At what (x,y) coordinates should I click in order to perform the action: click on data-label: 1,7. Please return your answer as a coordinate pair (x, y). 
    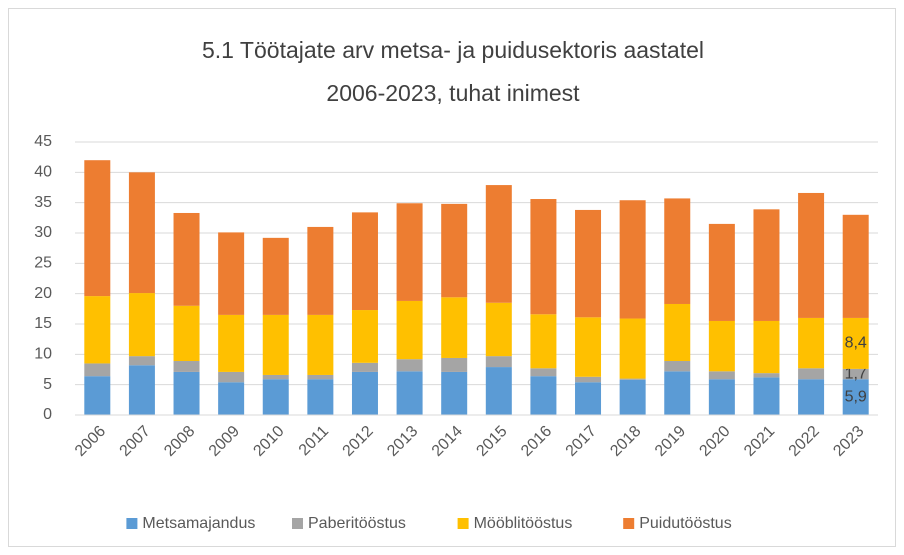
    Looking at the image, I should click on (856, 373).